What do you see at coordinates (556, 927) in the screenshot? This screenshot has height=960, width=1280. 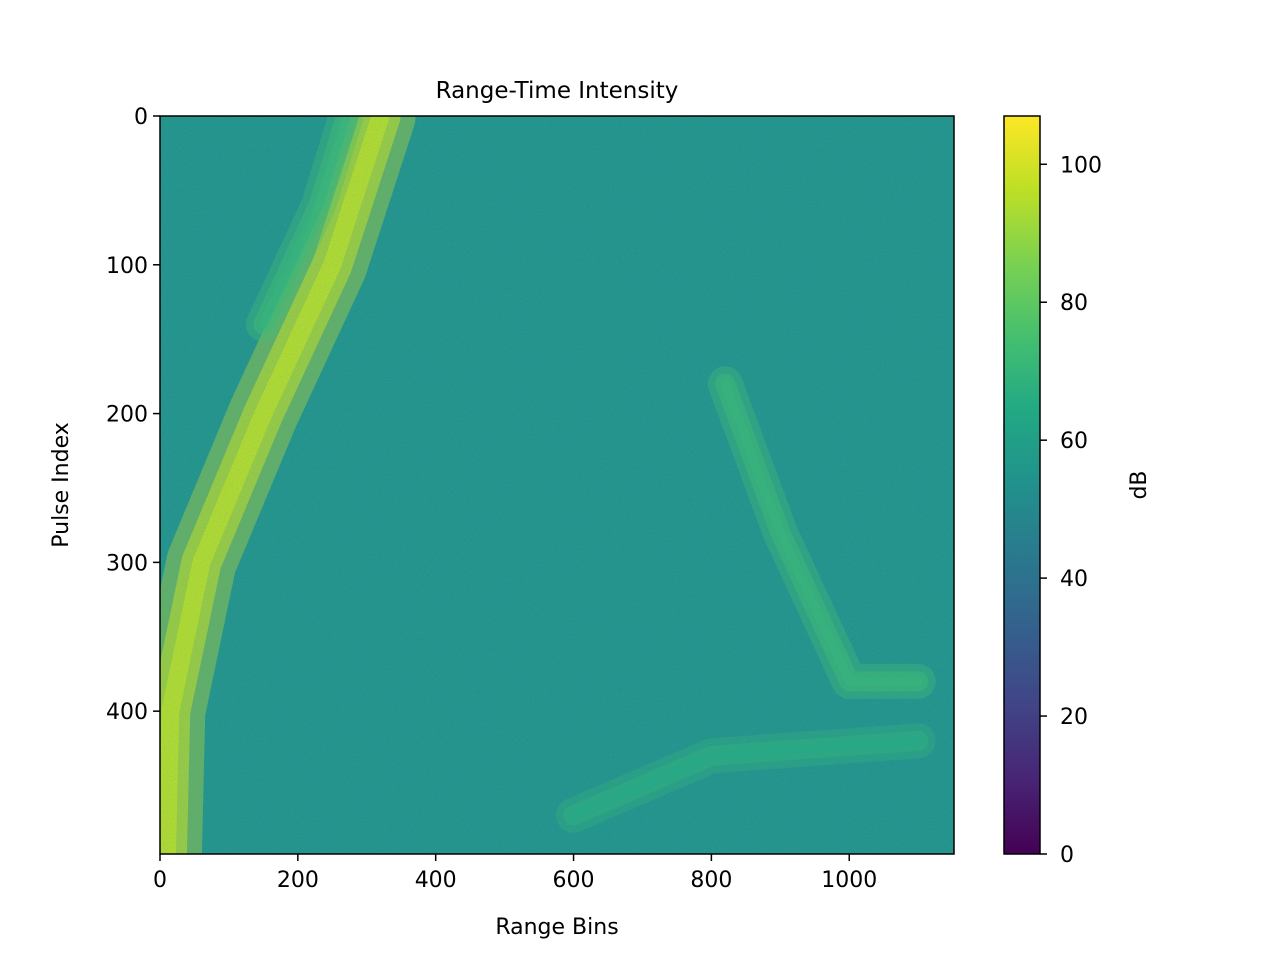 I see `x-axis-label: Range Bins` at bounding box center [556, 927].